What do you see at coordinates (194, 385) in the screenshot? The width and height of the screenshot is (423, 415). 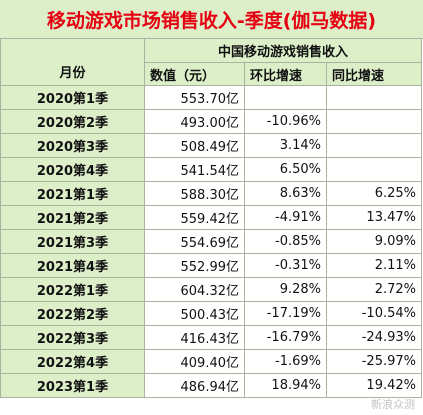 I see `value-cell: 486.94亿` at bounding box center [194, 385].